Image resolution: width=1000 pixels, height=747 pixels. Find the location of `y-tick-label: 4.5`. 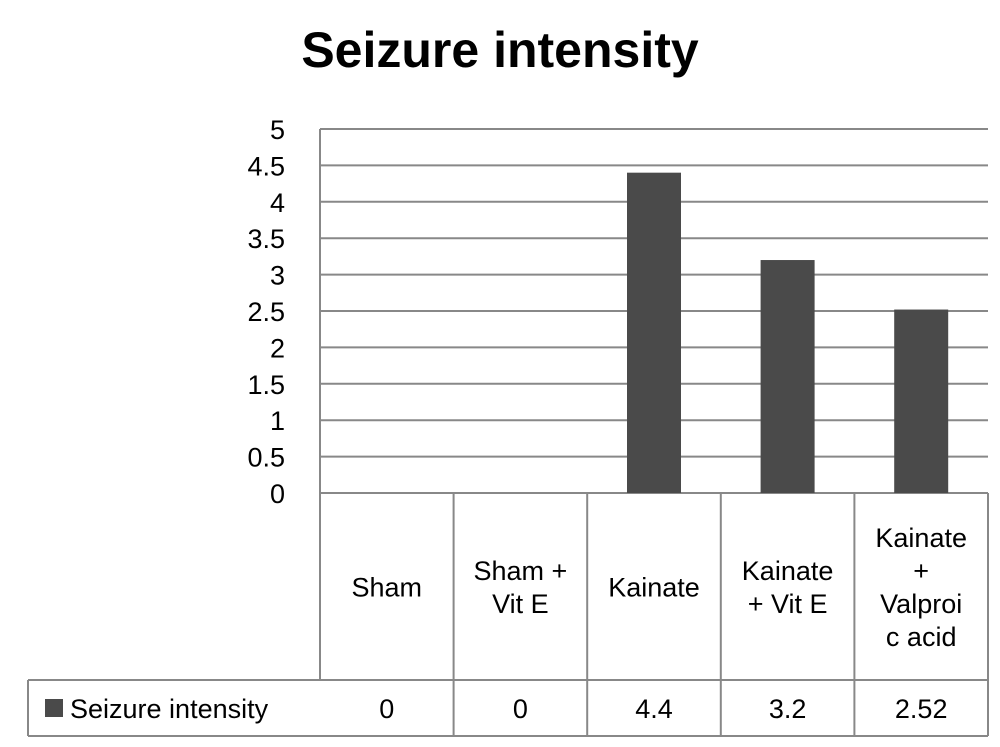

y-tick-label: 4.5 is located at coordinates (266, 166).